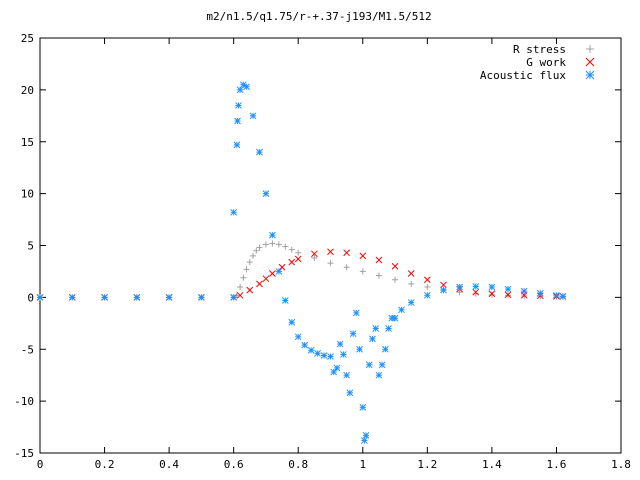 Image resolution: width=640 pixels, height=480 pixels. I want to click on legend-label: Acoustic flux, so click(523, 75).